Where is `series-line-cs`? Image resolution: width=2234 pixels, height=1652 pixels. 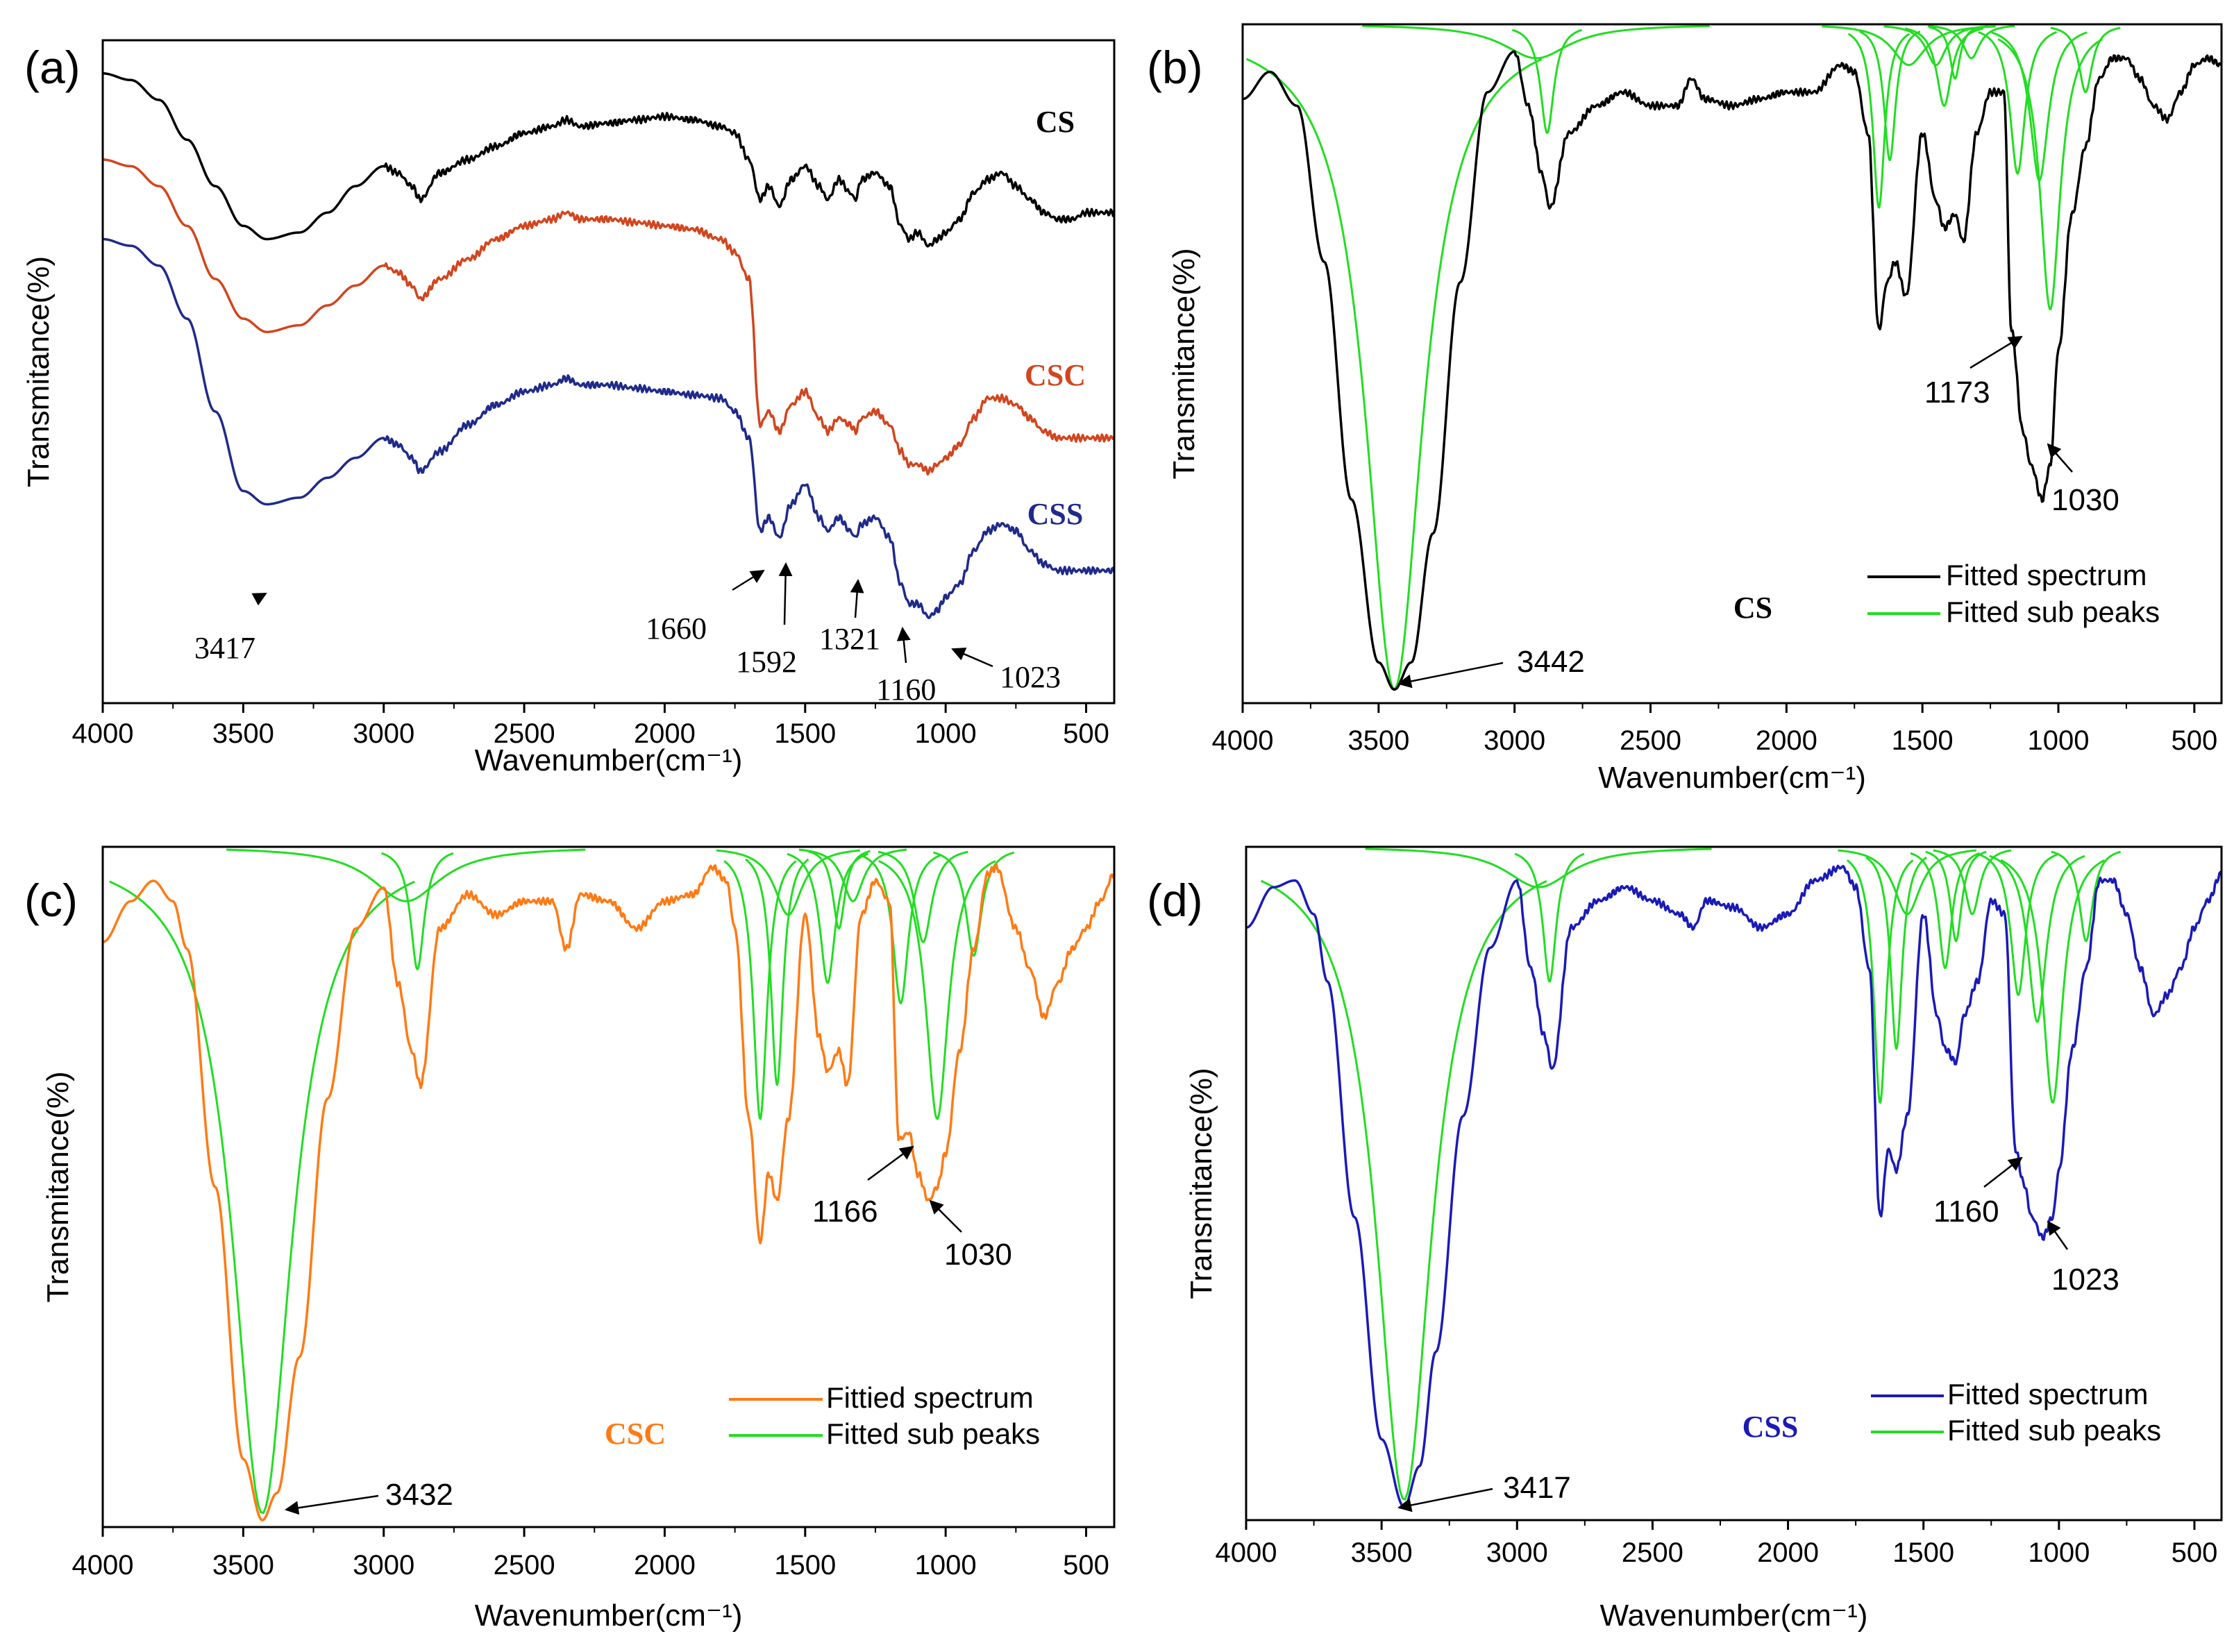
series-line-cs is located at coordinates (609, 160).